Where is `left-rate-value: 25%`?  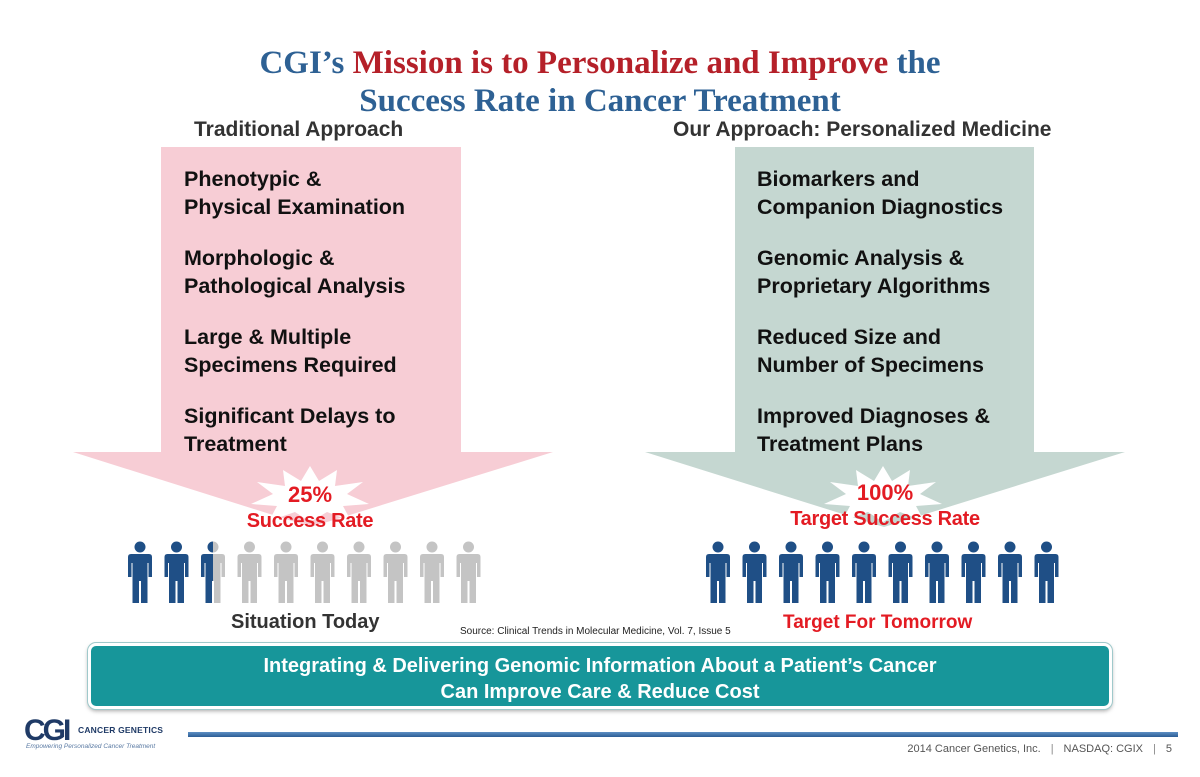 left-rate-value: 25% is located at coordinates (310, 494).